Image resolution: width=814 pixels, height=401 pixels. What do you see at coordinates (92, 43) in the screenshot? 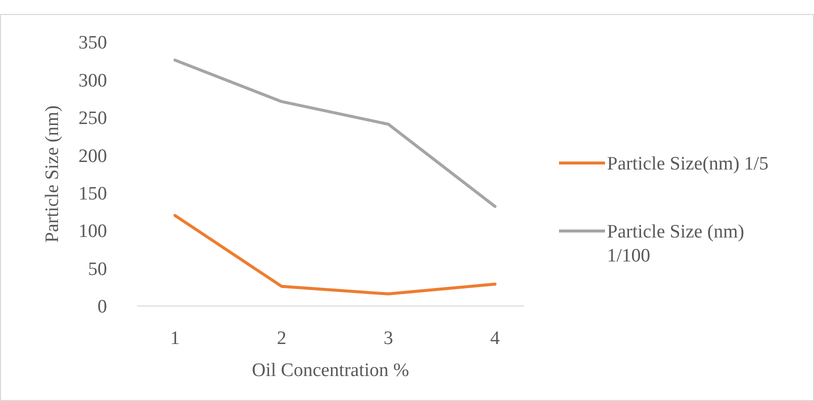
I see `y-tick-label: 350` at bounding box center [92, 43].